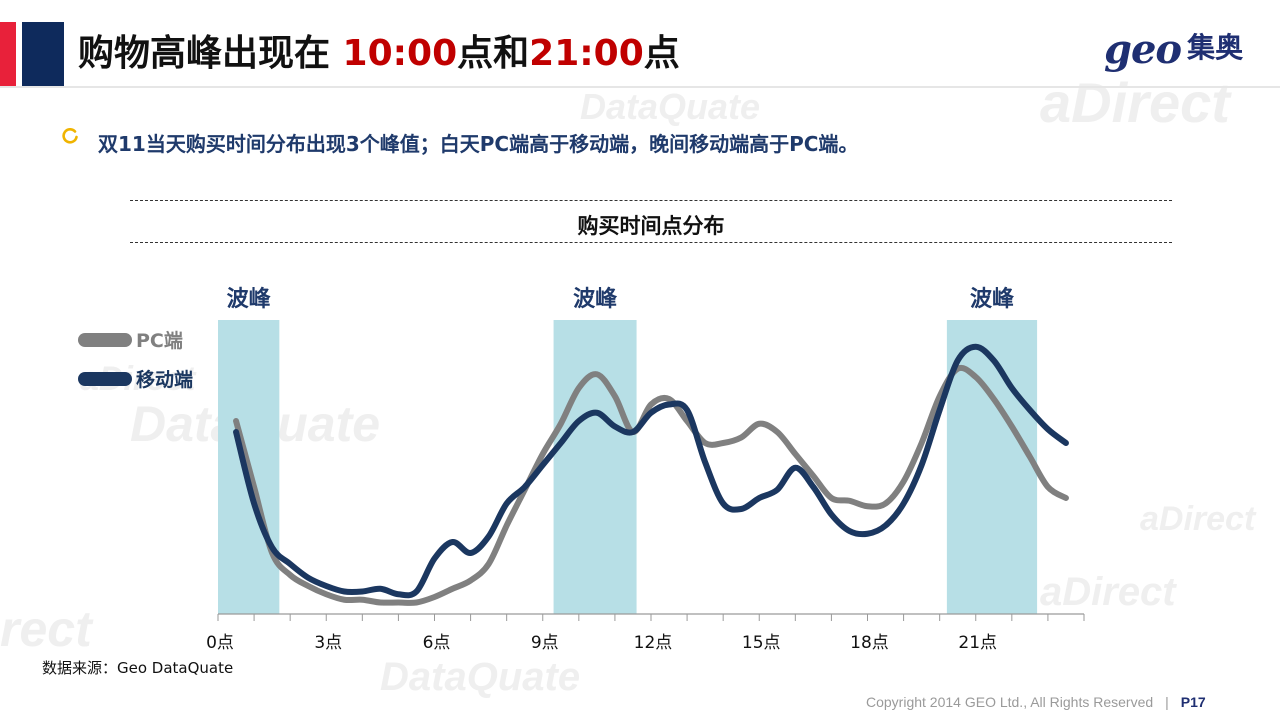 This screenshot has width=1280, height=720. What do you see at coordinates (165, 380) in the screenshot?
I see `legend-label-mobile: 移动端` at bounding box center [165, 380].